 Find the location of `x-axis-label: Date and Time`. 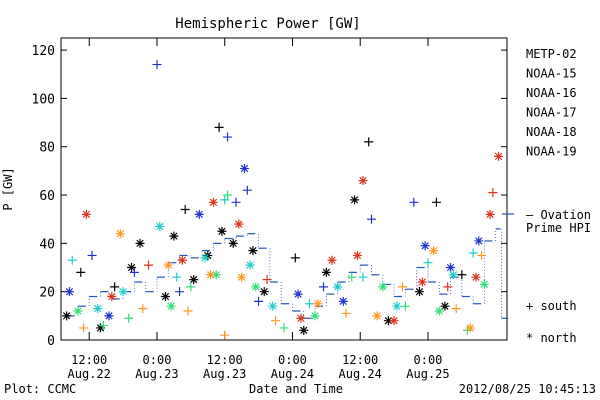

x-axis-label: Date and Time is located at coordinates (296, 389).